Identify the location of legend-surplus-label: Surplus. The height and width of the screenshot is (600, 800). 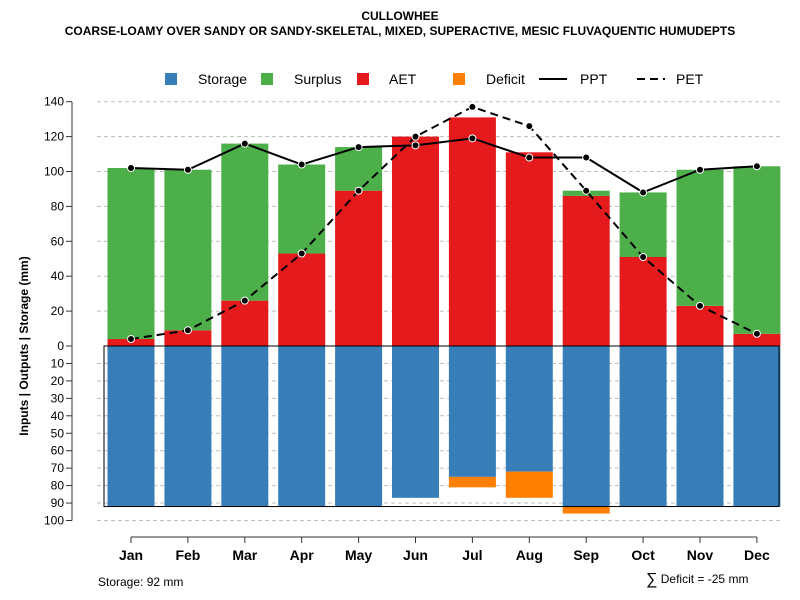
(317, 79).